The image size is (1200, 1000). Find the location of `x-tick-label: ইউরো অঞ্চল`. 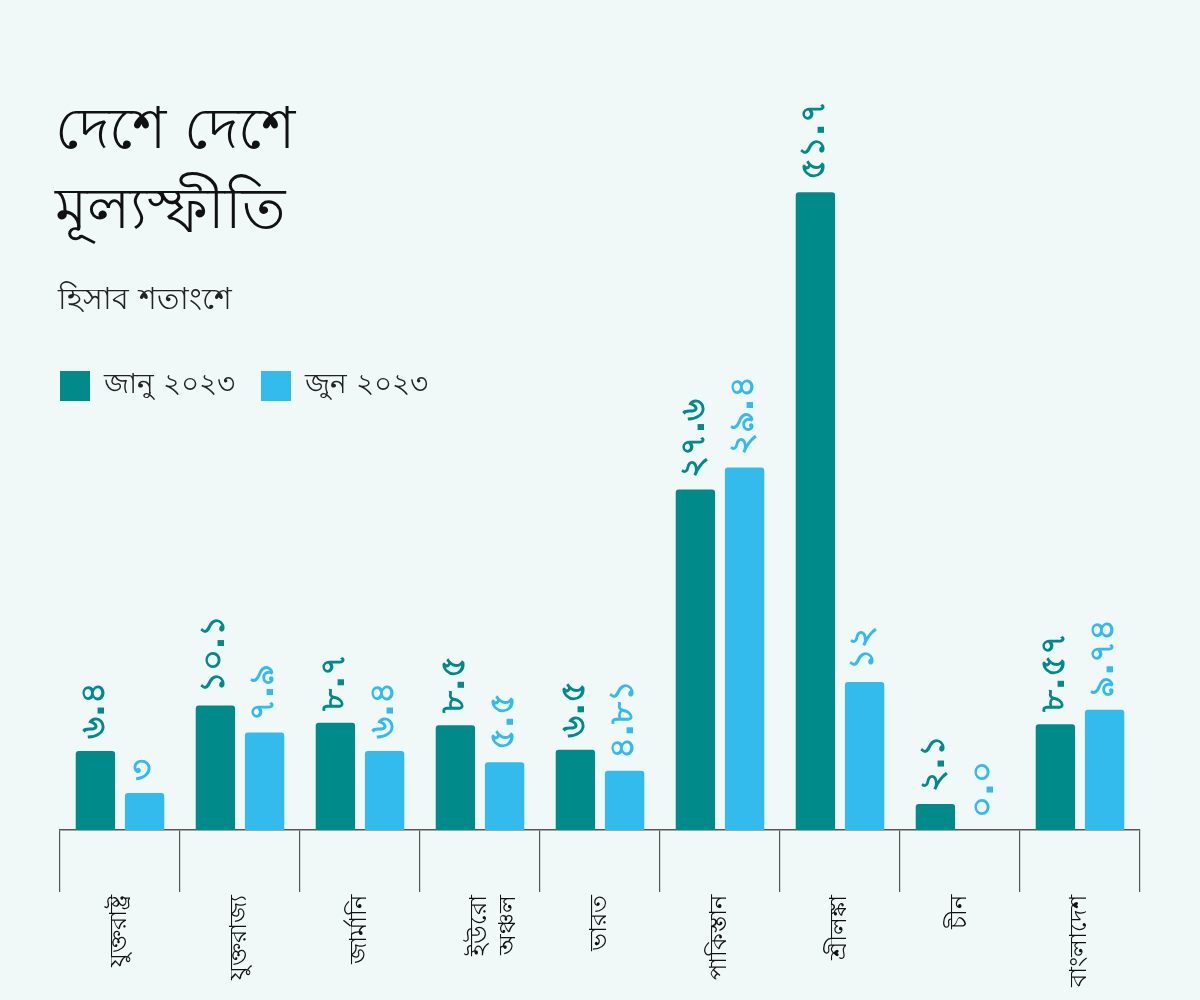

x-tick-label: ইউরো অঞ্চল is located at coordinates (492, 925).